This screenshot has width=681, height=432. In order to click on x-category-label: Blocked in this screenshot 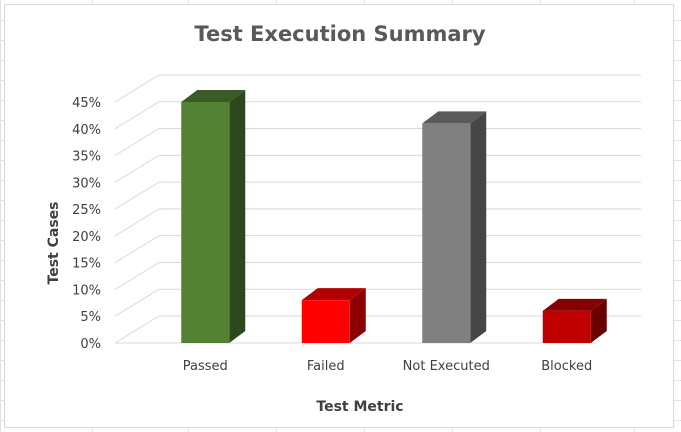, I will do `click(566, 366)`.